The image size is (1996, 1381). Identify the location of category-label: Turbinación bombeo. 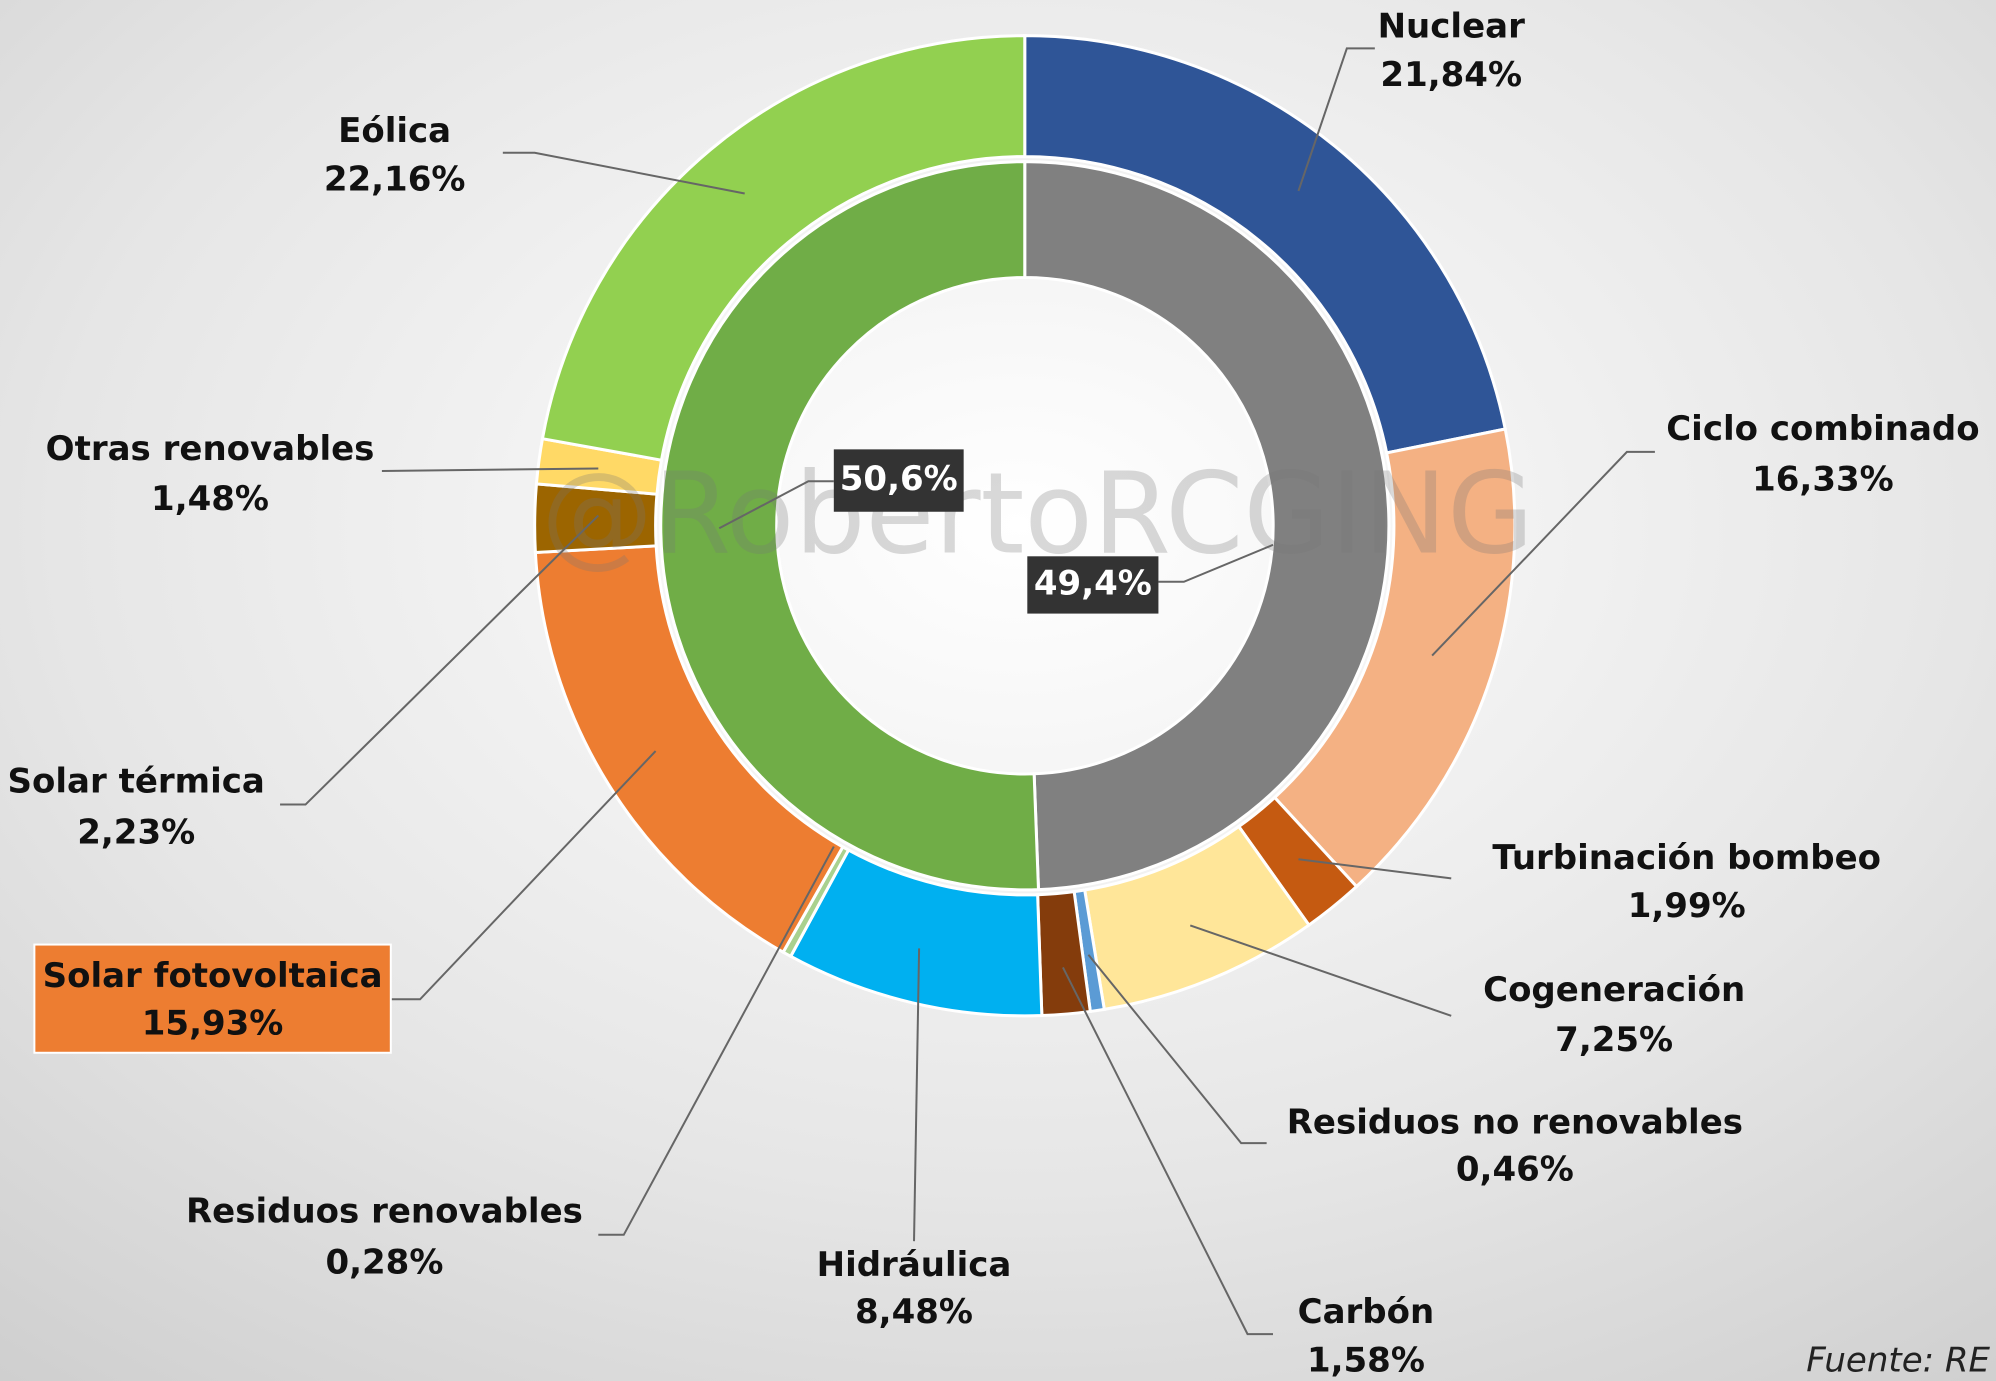
(1686, 858).